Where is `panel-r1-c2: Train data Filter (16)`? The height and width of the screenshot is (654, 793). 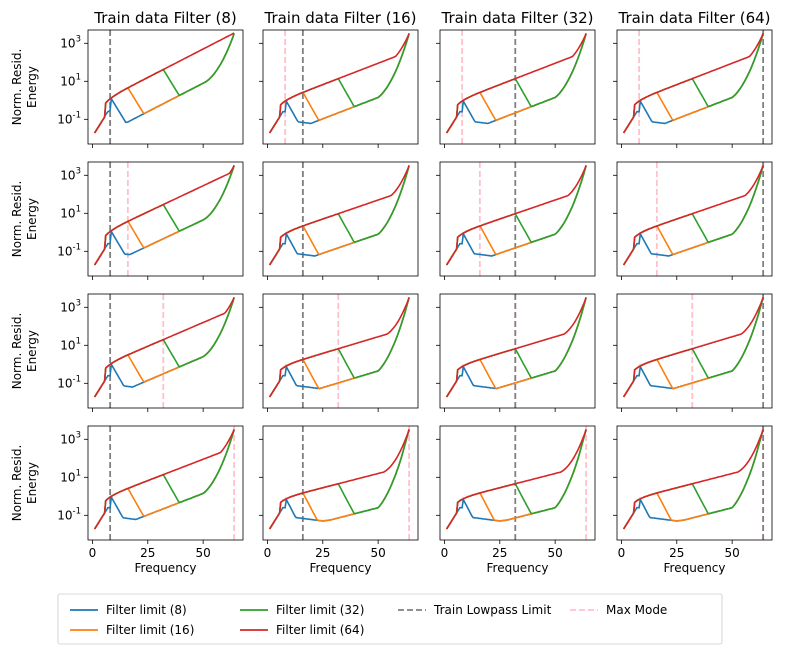
panel-r1-c2: Train data Filter (16) is located at coordinates (339, 78).